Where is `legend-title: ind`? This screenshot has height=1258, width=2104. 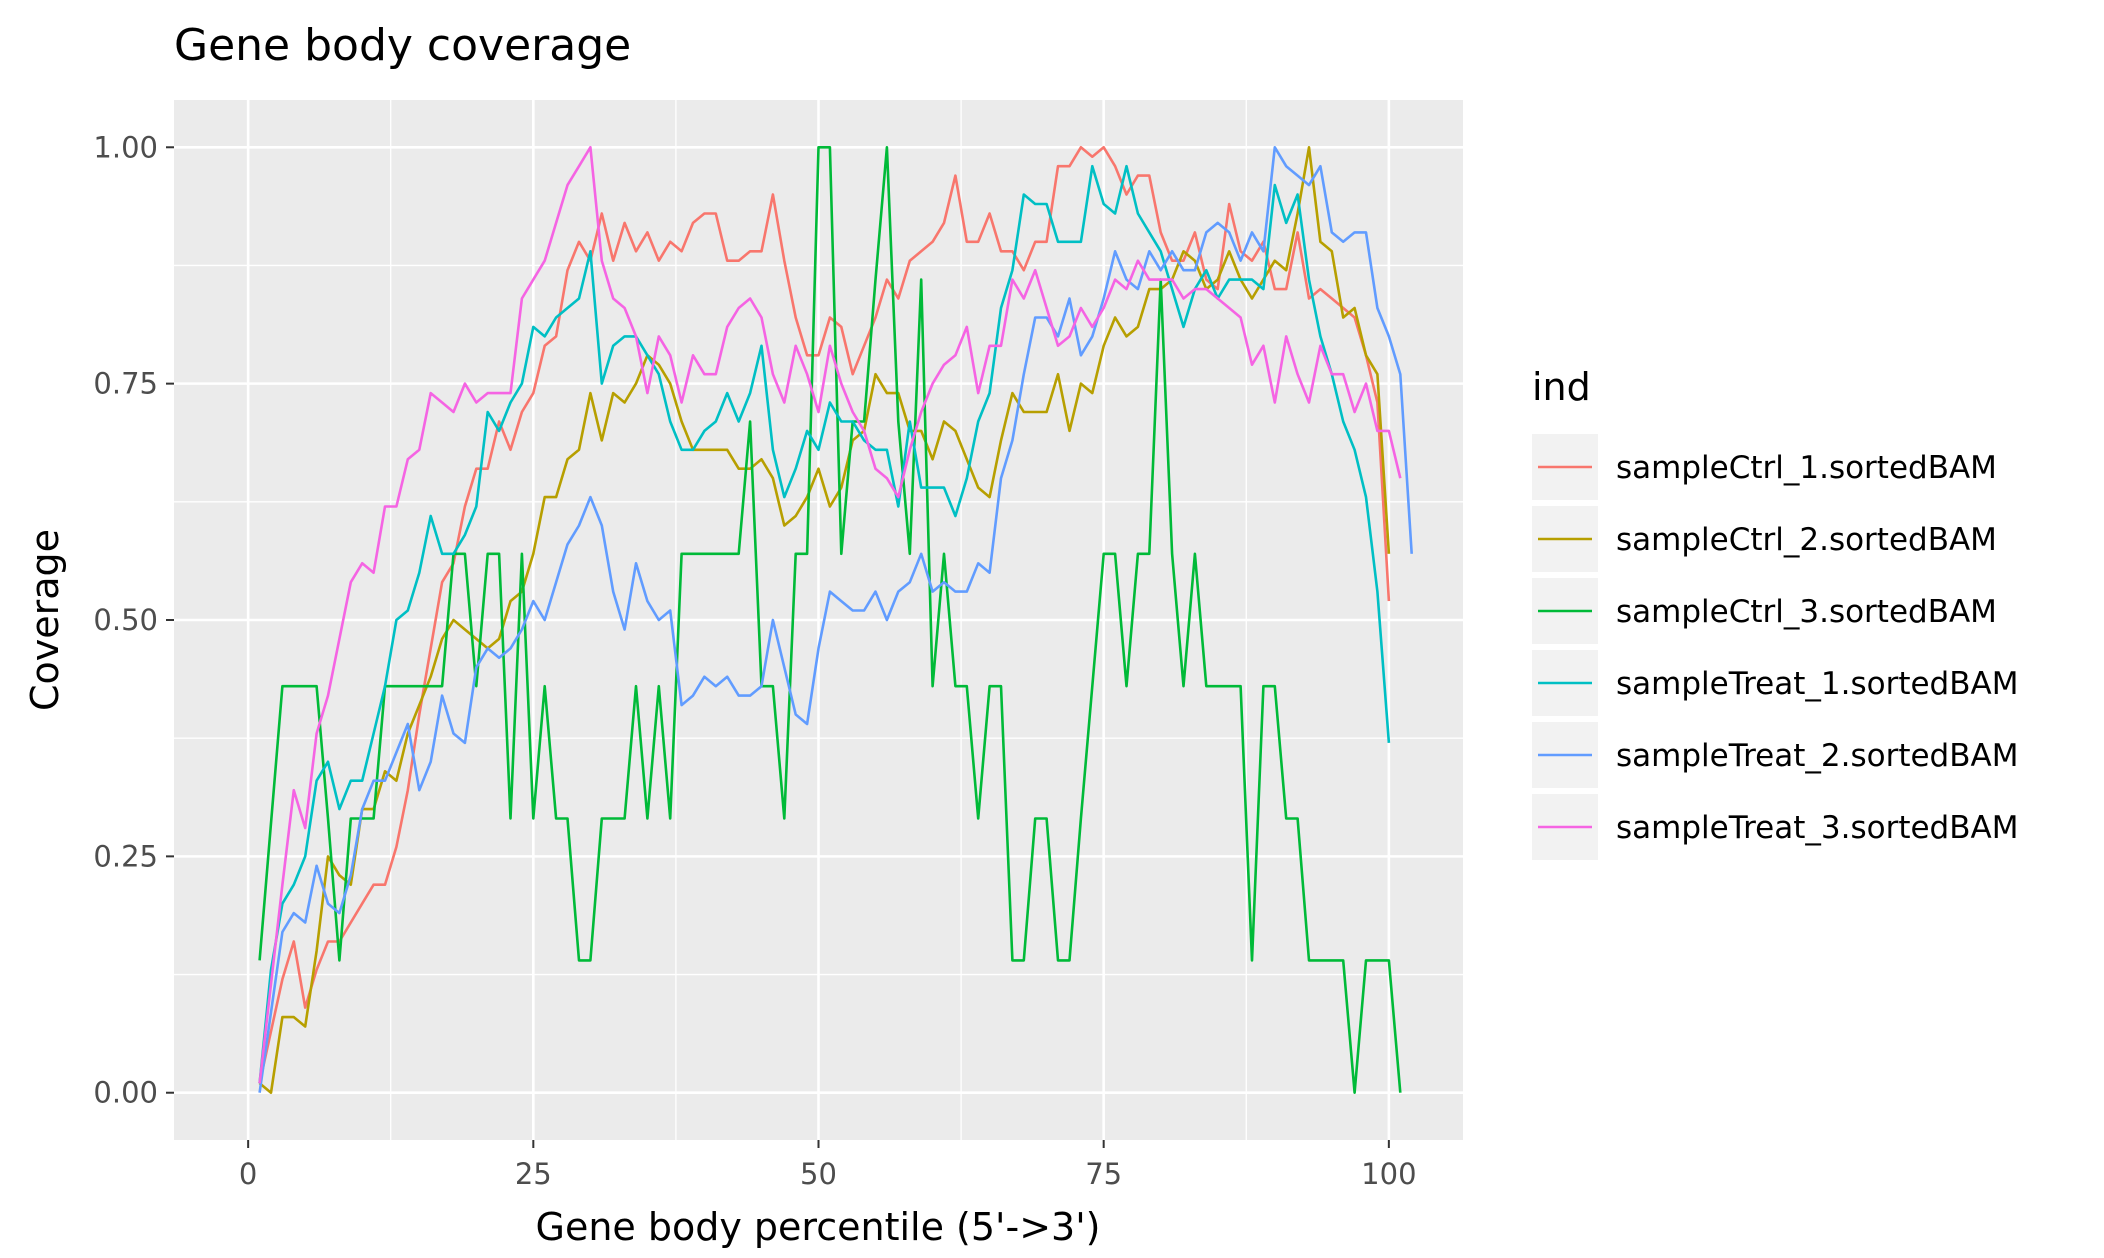
legend-title: ind is located at coordinates (1561, 387).